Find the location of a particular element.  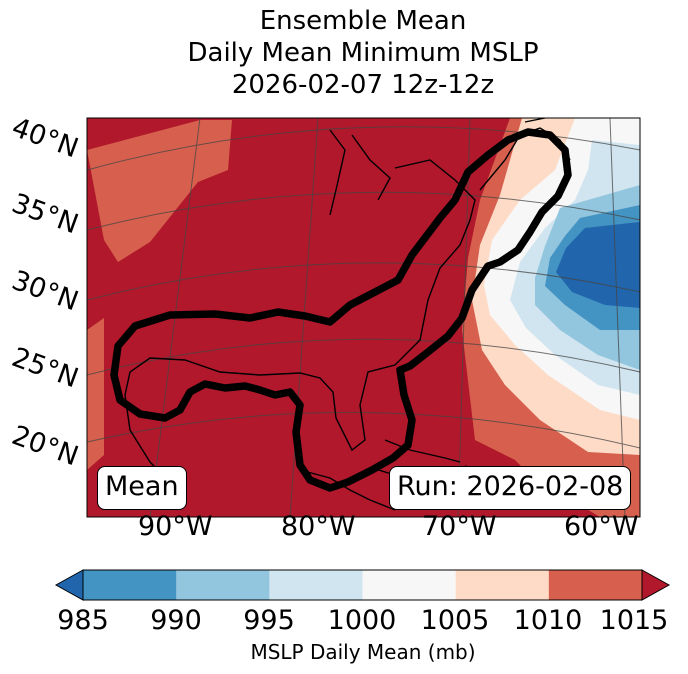

lon-label-60w: 60°W is located at coordinates (601, 526).